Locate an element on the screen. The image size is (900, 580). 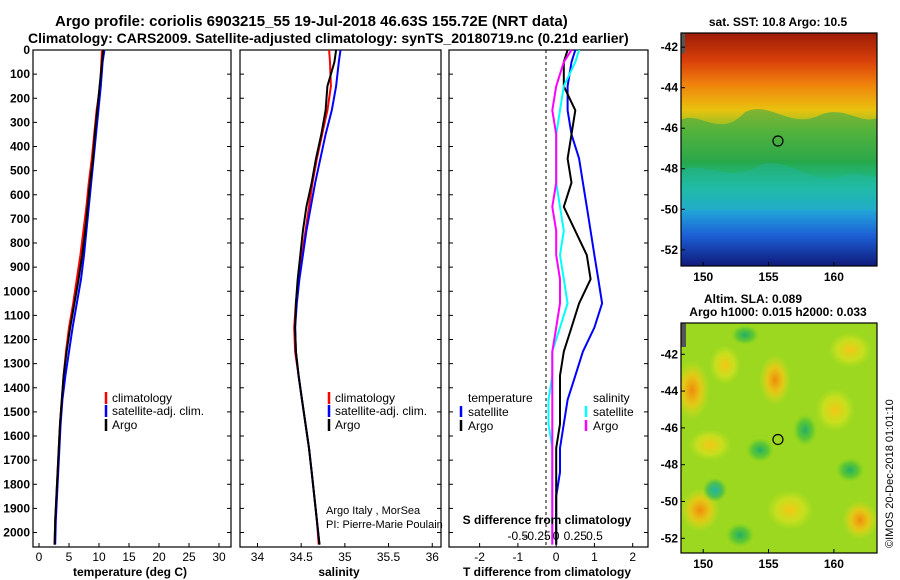
depth-tick-label: 1900 is located at coordinates (16, 508).